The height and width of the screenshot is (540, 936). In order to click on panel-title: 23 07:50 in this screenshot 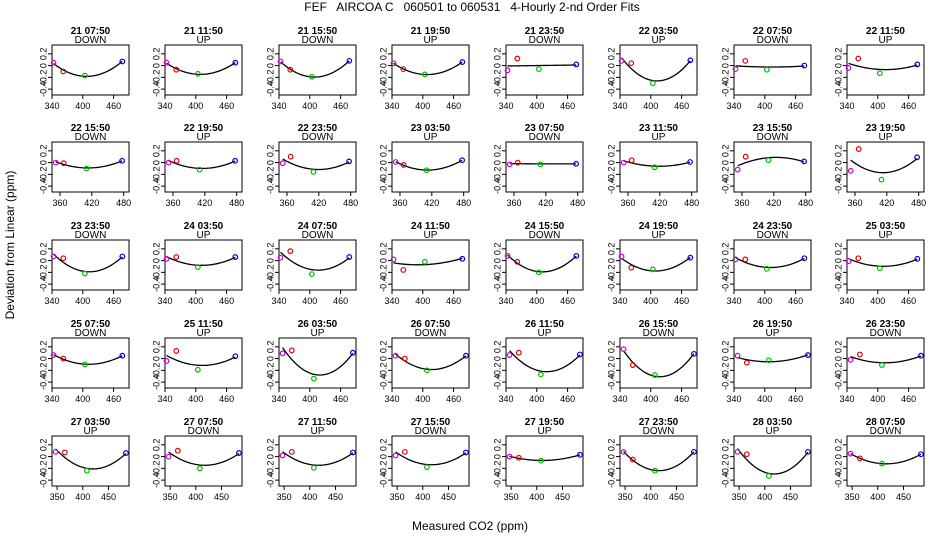, I will do `click(545, 128)`.